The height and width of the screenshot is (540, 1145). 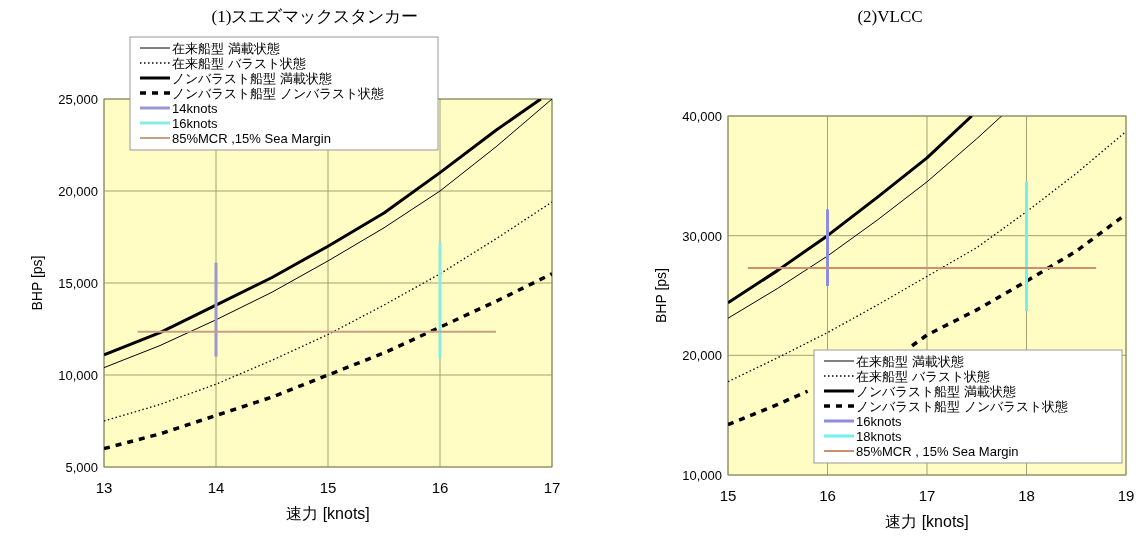 I want to click on x-tick-label: 18, so click(x=1026, y=495).